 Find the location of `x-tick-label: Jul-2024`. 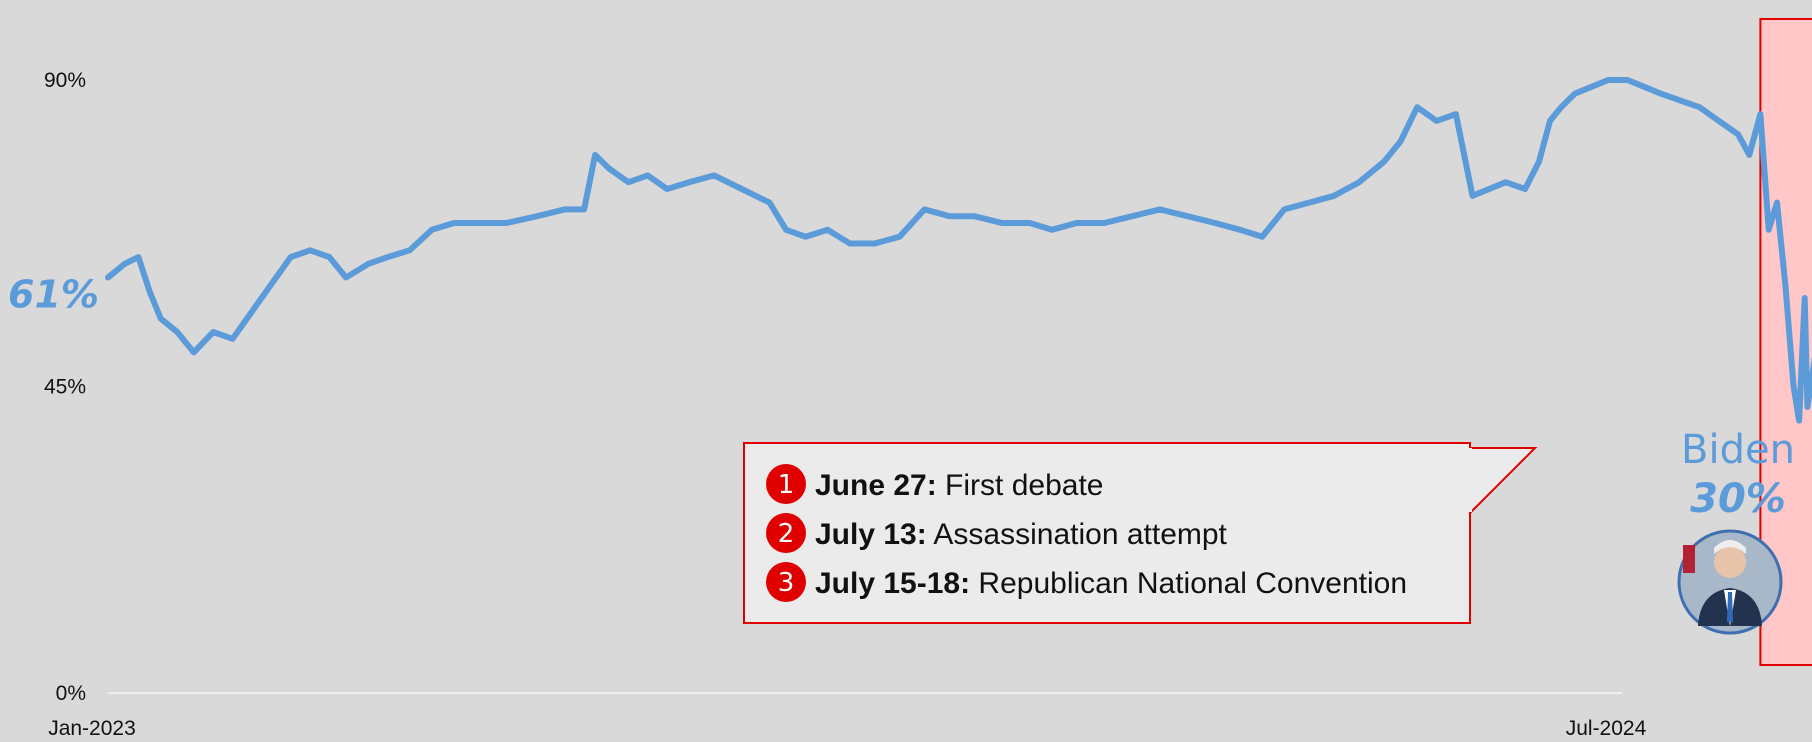

x-tick-label: Jul-2024 is located at coordinates (1606, 728).